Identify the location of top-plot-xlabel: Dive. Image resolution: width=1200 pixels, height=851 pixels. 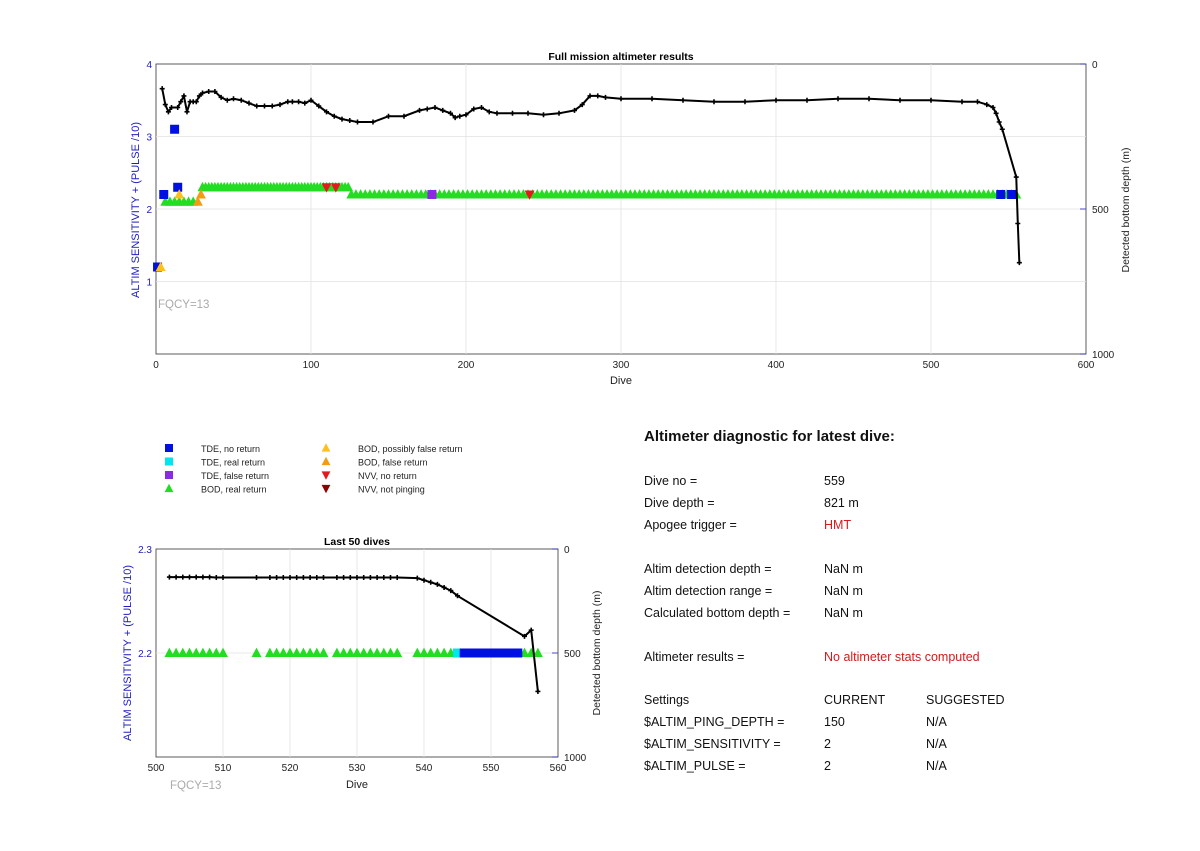
(621, 381).